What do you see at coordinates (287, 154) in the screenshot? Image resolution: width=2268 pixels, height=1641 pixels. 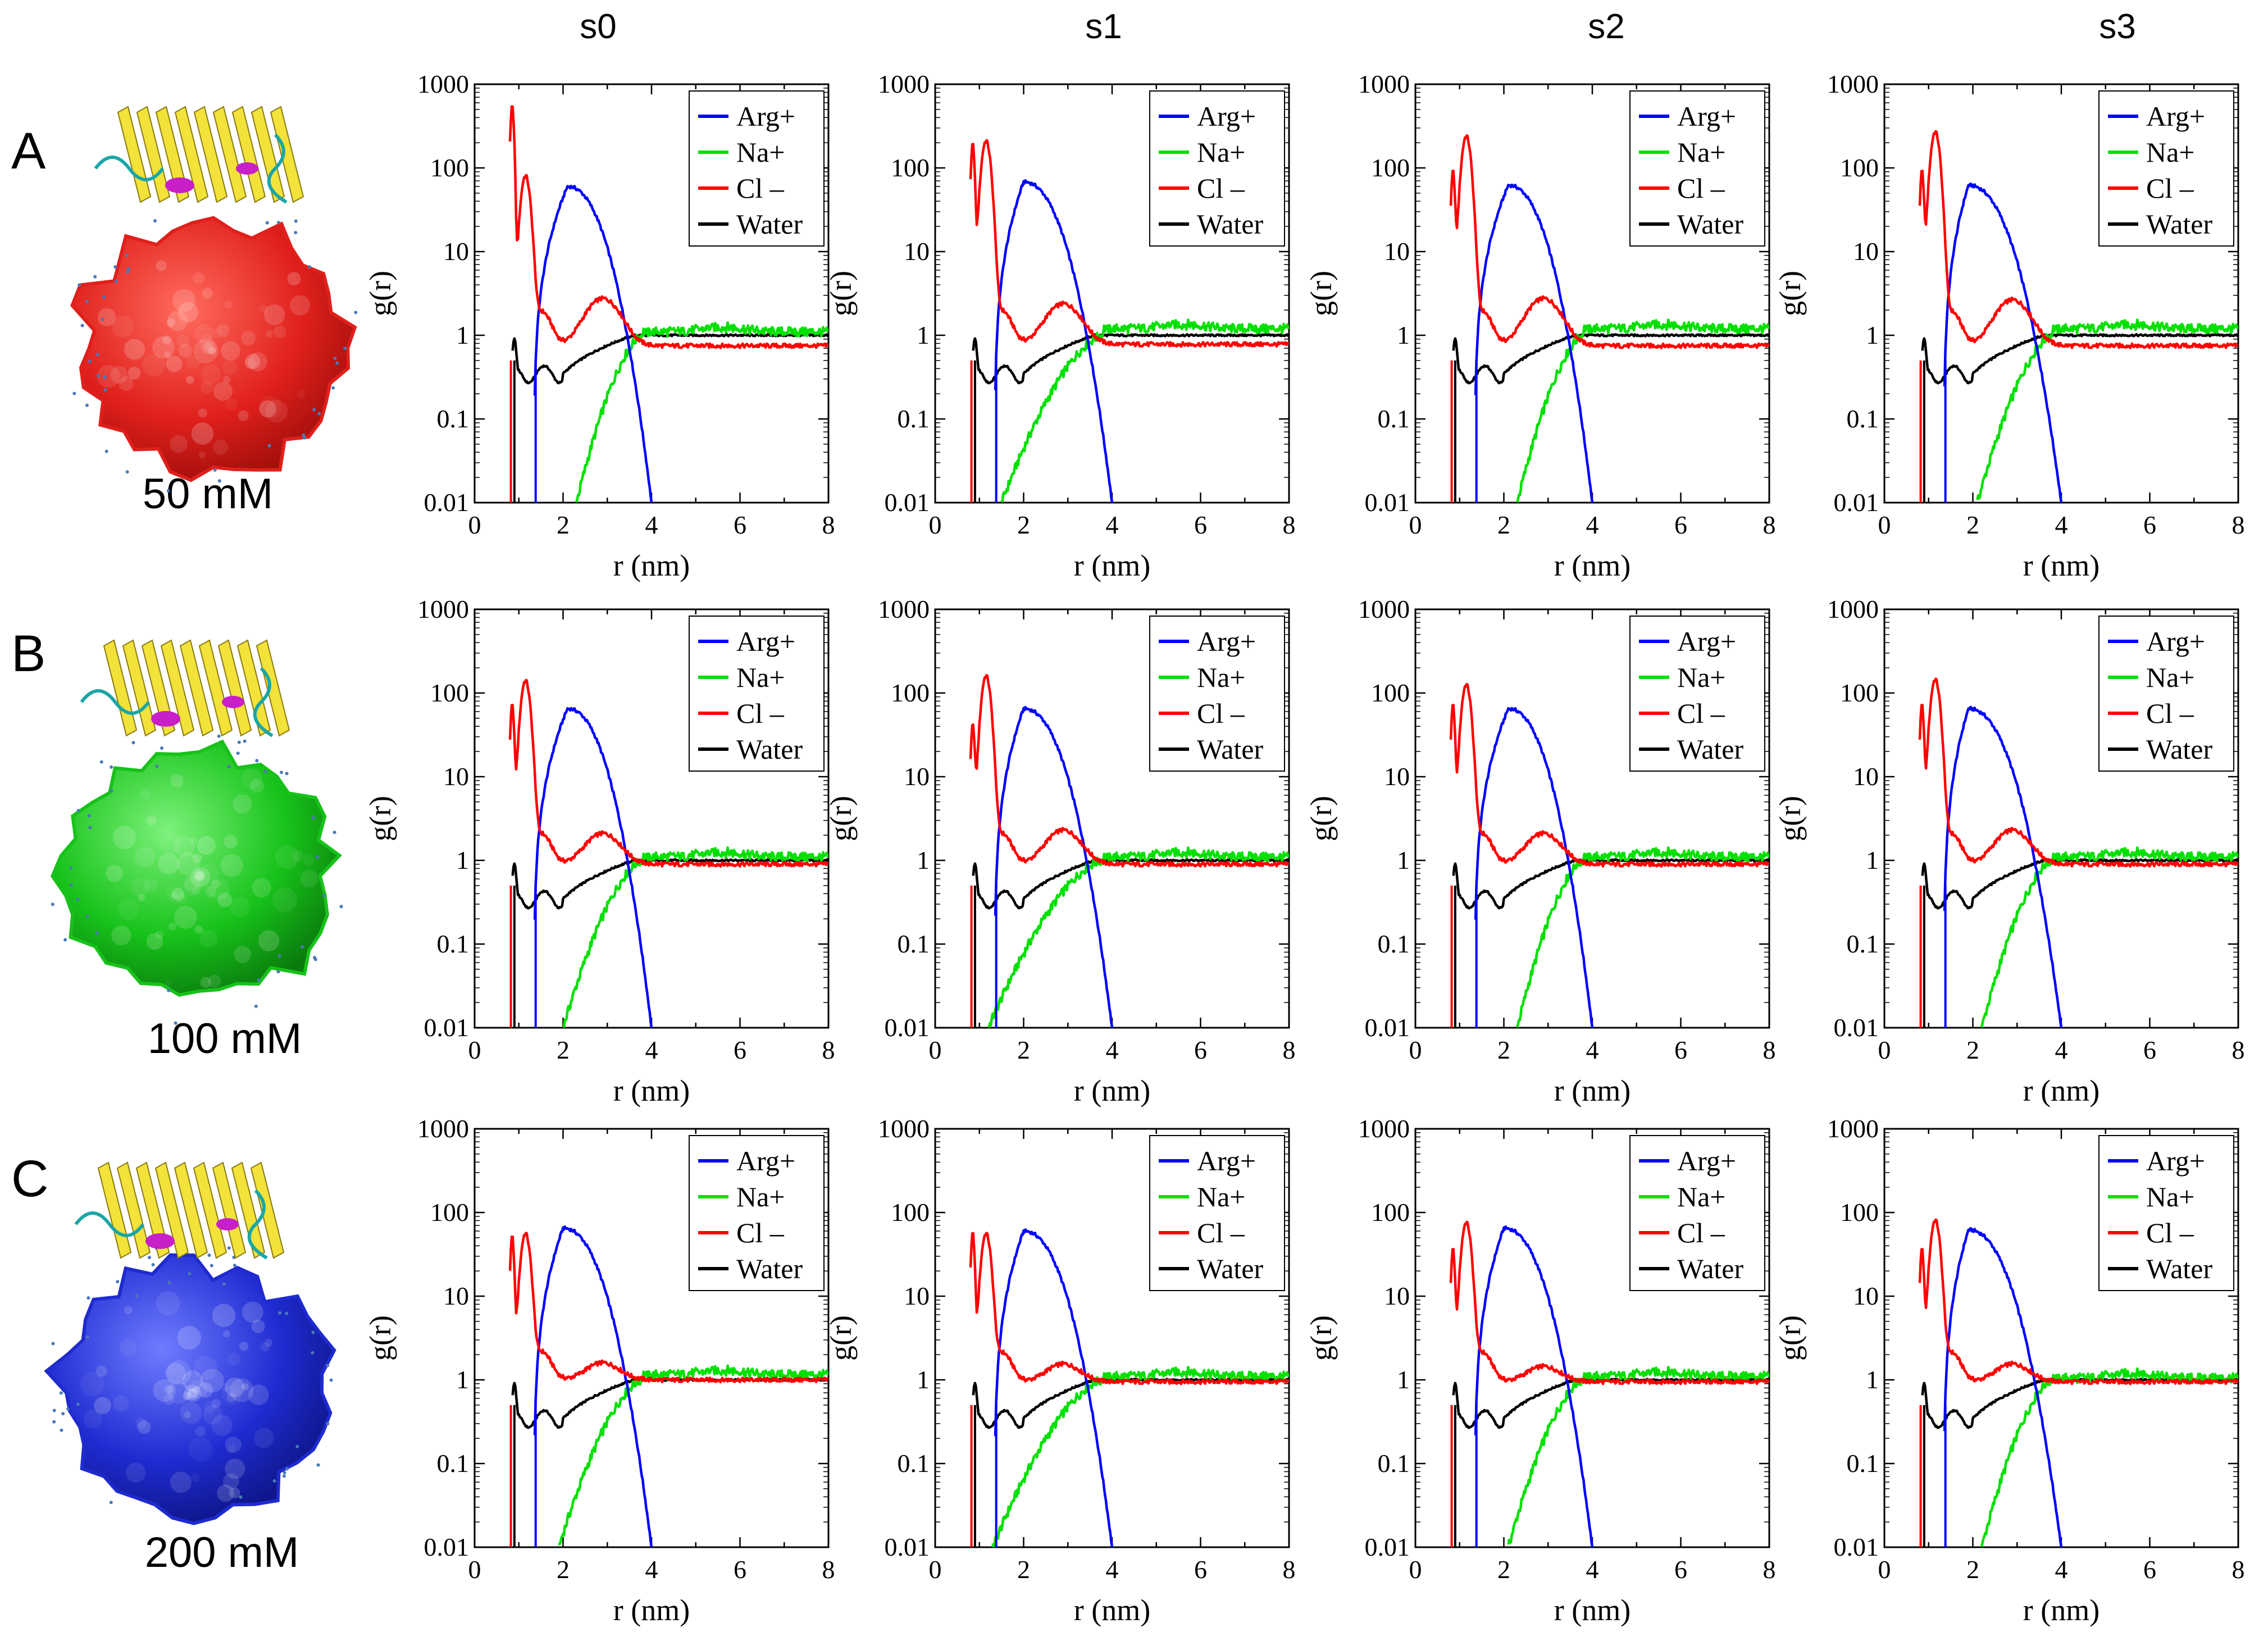 I see `beta-strand` at bounding box center [287, 154].